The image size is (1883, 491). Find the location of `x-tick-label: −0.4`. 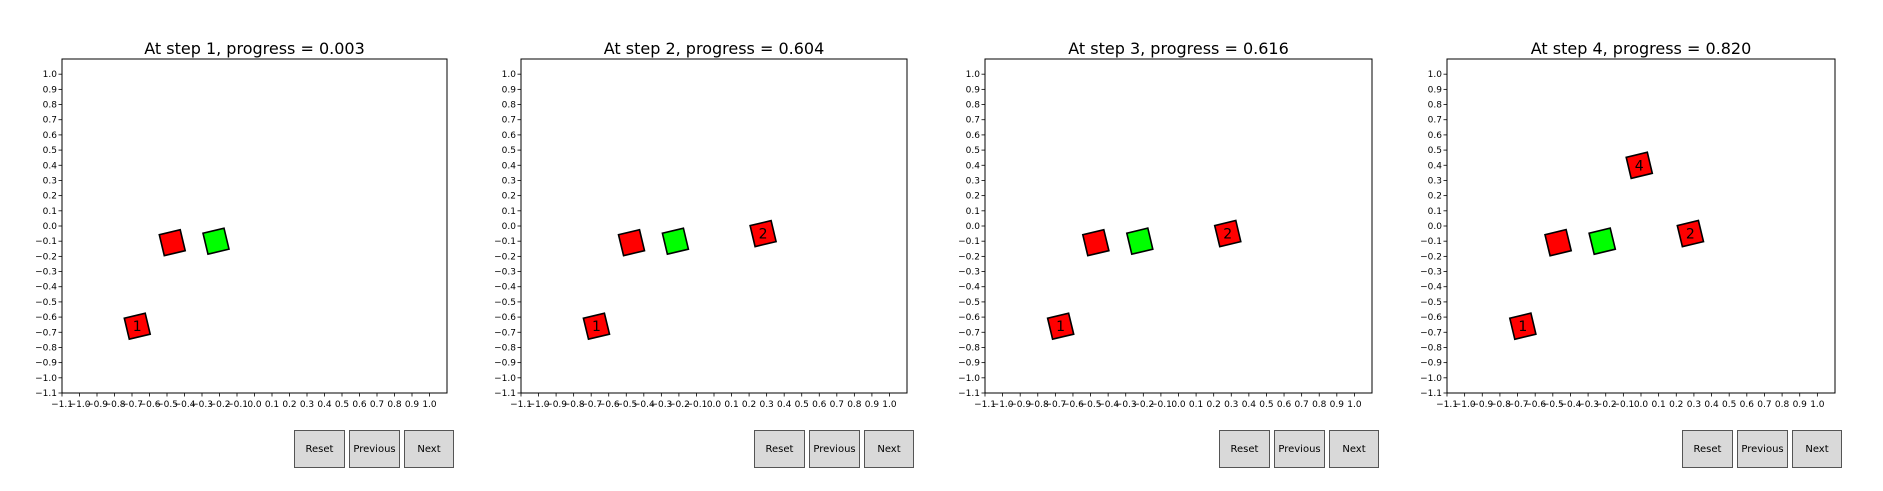

x-tick-label: −0.4 is located at coordinates (185, 405).